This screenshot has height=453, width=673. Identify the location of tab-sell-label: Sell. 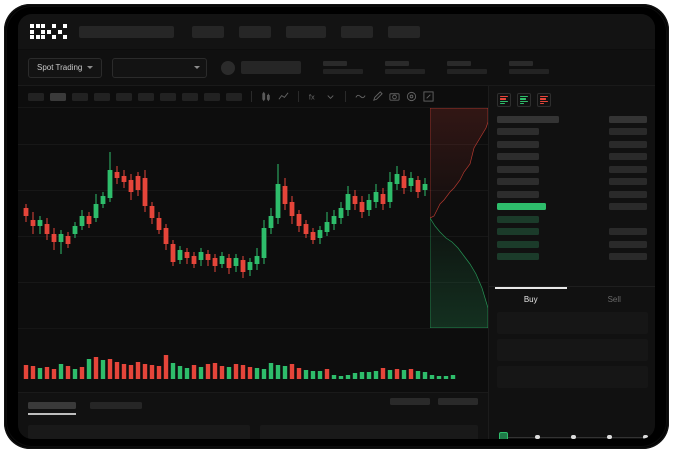
(614, 299).